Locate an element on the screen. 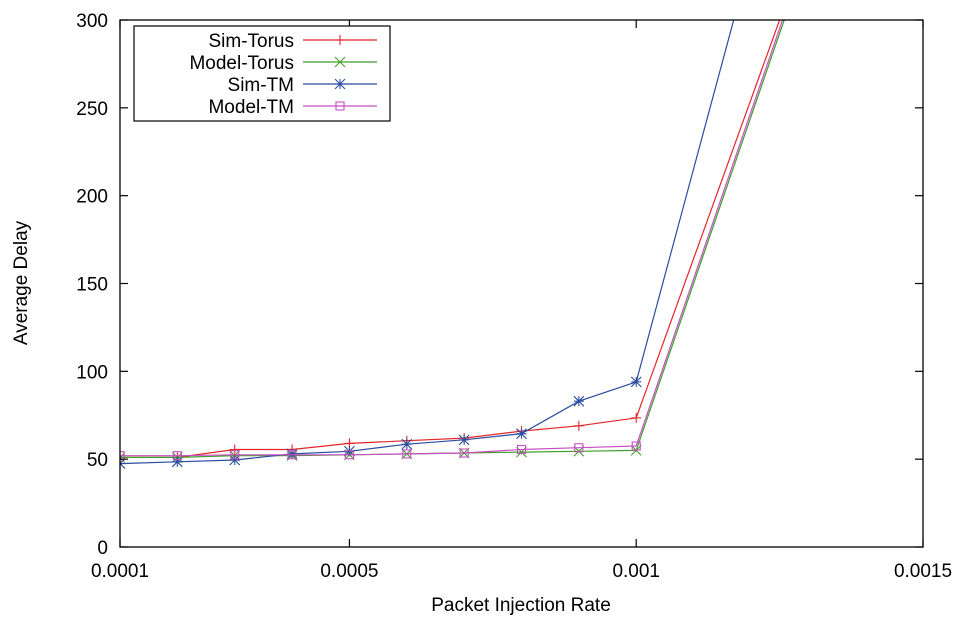 The height and width of the screenshot is (617, 969). x-axis-label: Packet Injection Rate is located at coordinates (521, 605).